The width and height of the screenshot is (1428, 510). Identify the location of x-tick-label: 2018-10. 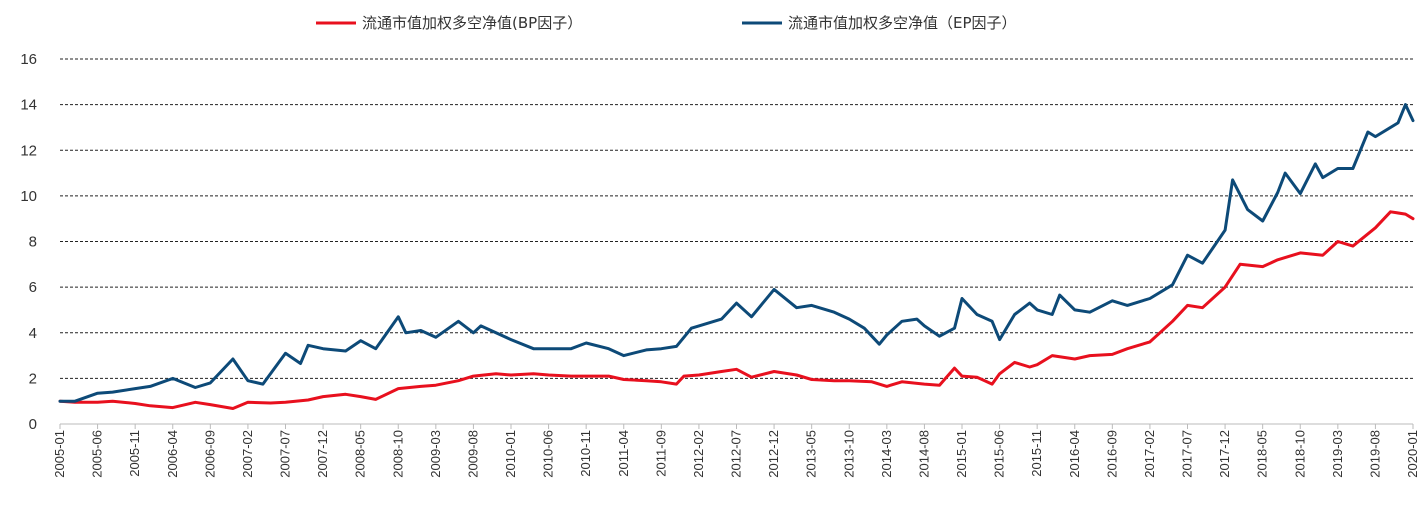
(1299, 454).